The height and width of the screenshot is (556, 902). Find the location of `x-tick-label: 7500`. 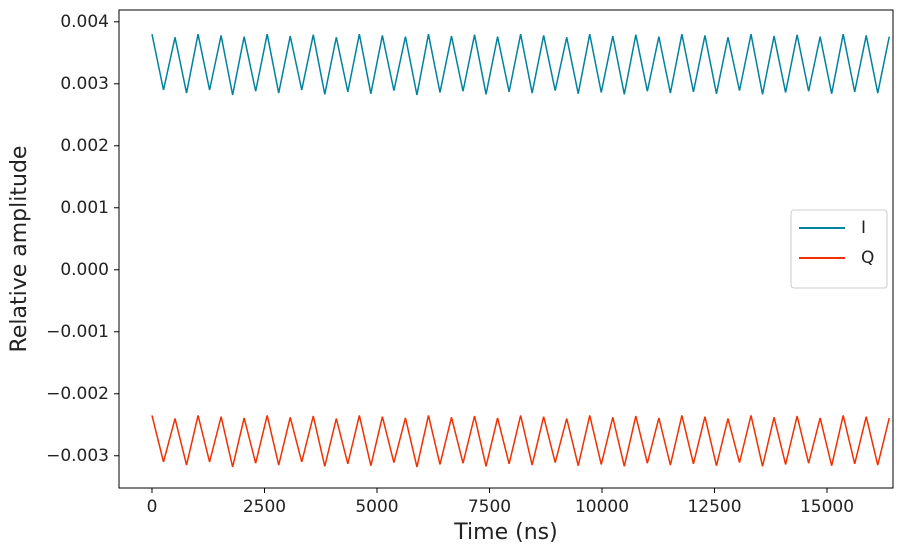

x-tick-label: 7500 is located at coordinates (489, 507).